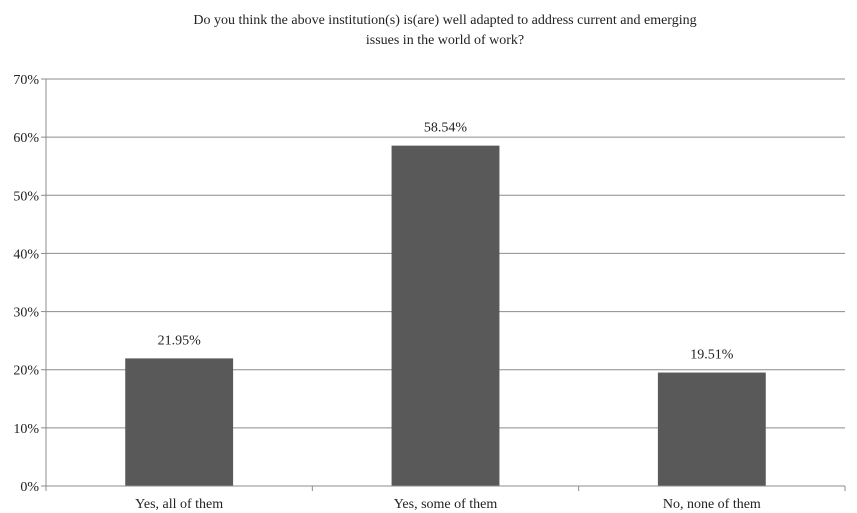 Image resolution: width=857 pixels, height=513 pixels. What do you see at coordinates (180, 340) in the screenshot?
I see `data-label: 21.95%` at bounding box center [180, 340].